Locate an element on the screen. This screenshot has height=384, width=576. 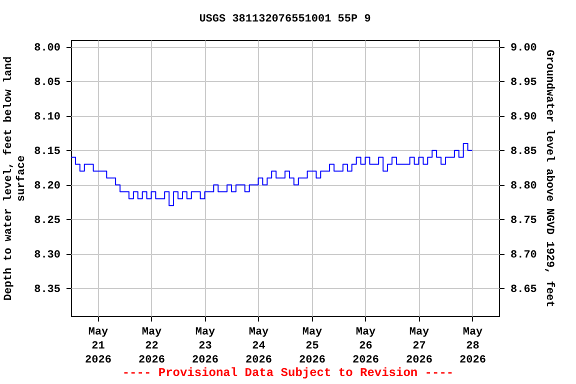
y-tick-label: 8.05 is located at coordinates (47, 82).